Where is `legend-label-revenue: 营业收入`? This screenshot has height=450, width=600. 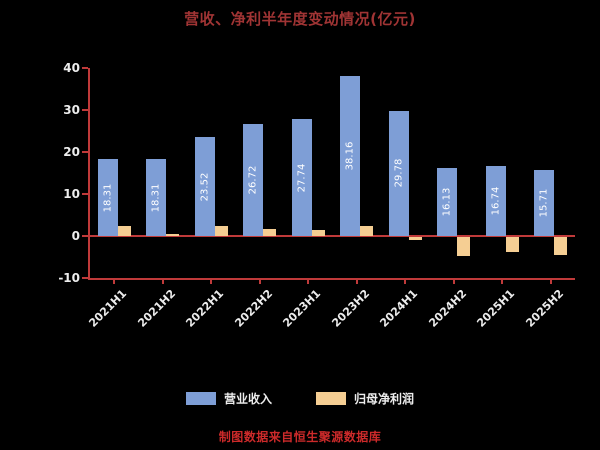
legend-label-revenue: 营业收入 is located at coordinates (247, 399).